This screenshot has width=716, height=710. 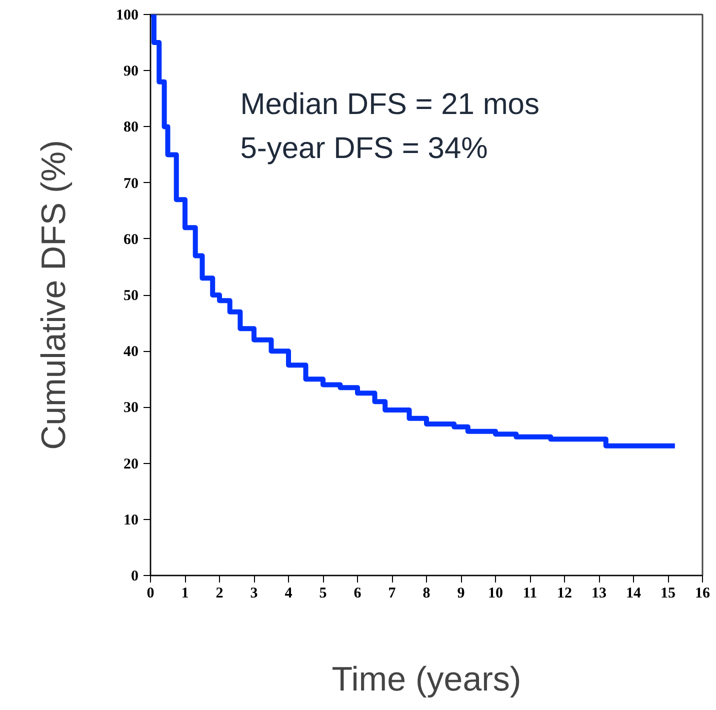 I want to click on y-tick-label: 30, so click(x=131, y=408).